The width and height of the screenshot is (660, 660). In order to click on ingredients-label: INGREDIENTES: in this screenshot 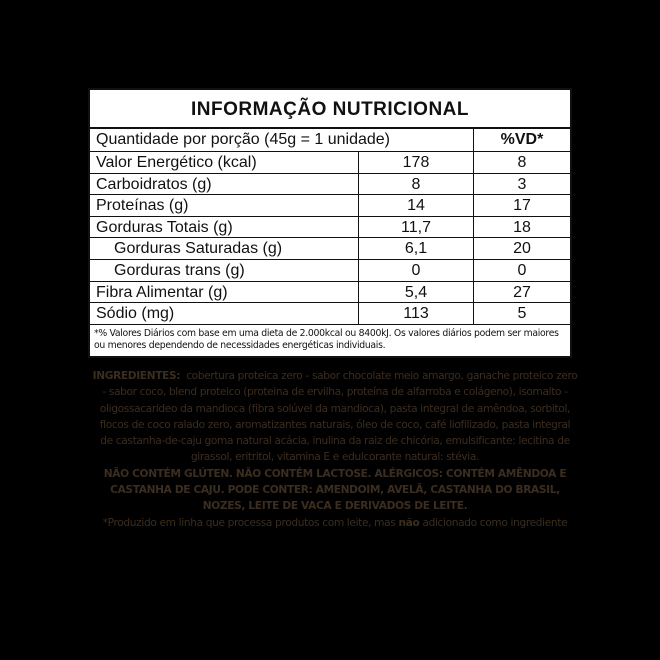, I will do `click(136, 376)`.